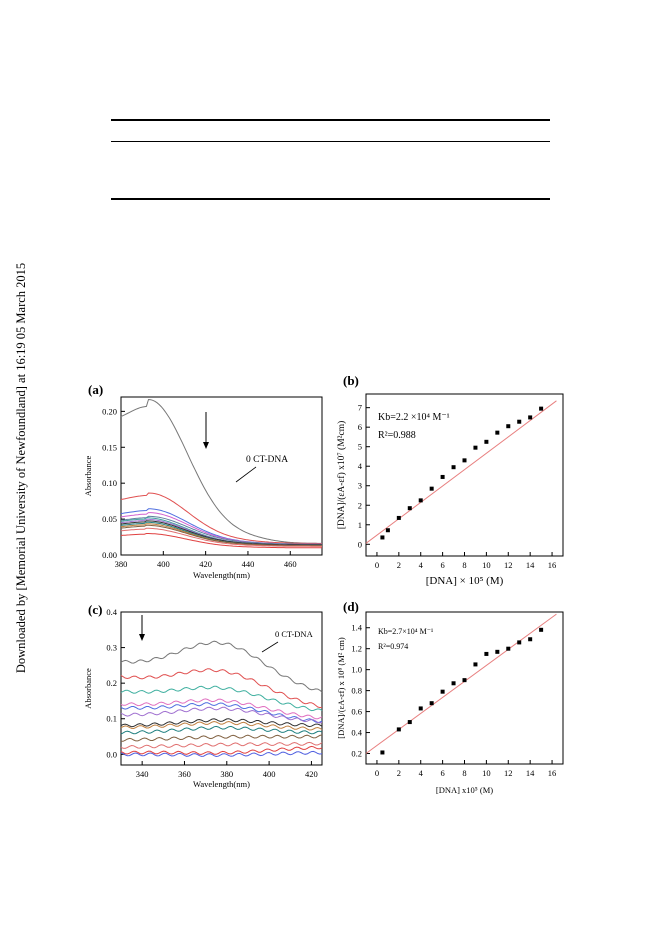 The width and height of the screenshot is (657, 936). I want to click on y-tick-label: 0.15, so click(109, 447).